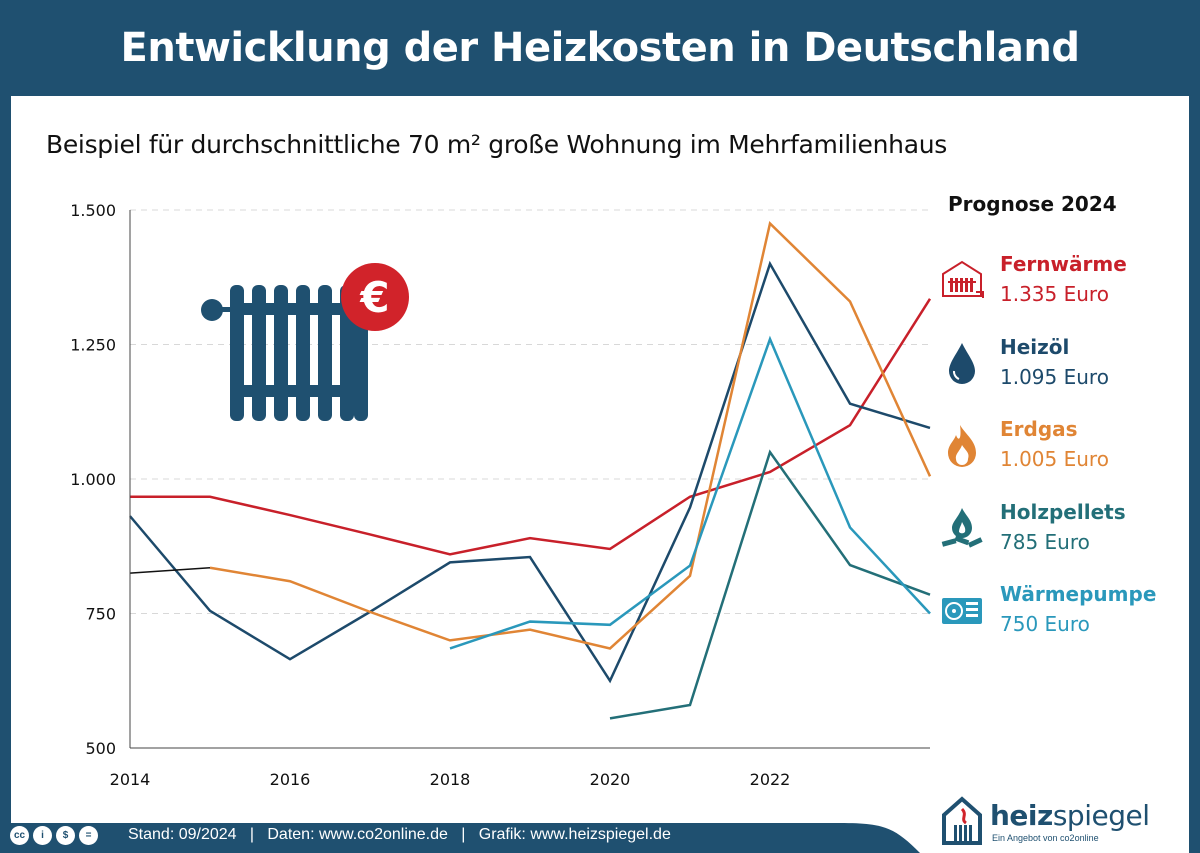 The height and width of the screenshot is (853, 1200). What do you see at coordinates (290, 779) in the screenshot?
I see `x-tick-label: 2016` at bounding box center [290, 779].